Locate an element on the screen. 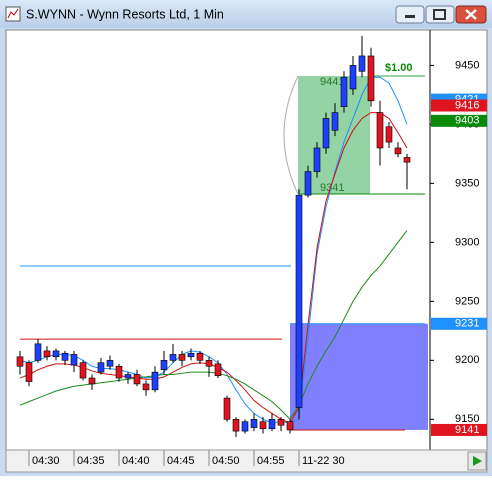 This screenshot has width=492, height=481. minimize-button is located at coordinates (410, 14).